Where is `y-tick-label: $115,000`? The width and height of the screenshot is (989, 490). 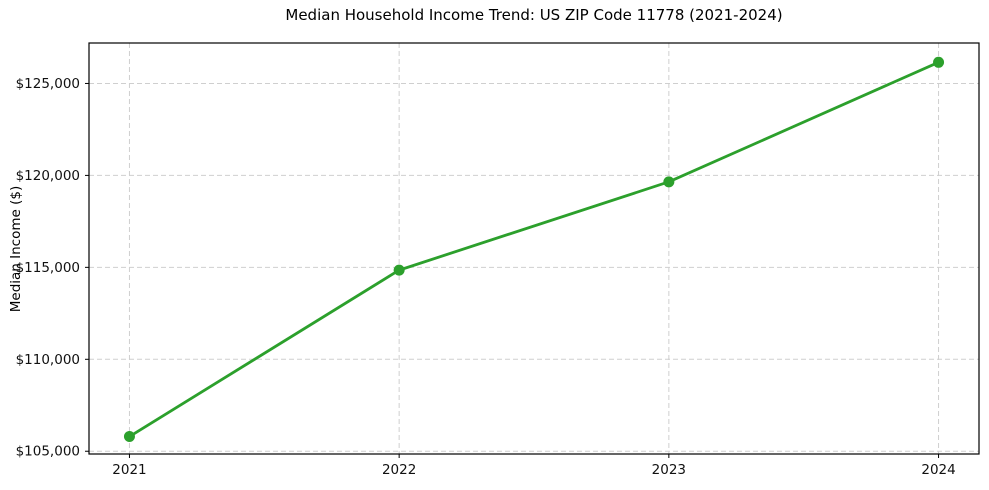 y-tick-label: $115,000 is located at coordinates (48, 268).